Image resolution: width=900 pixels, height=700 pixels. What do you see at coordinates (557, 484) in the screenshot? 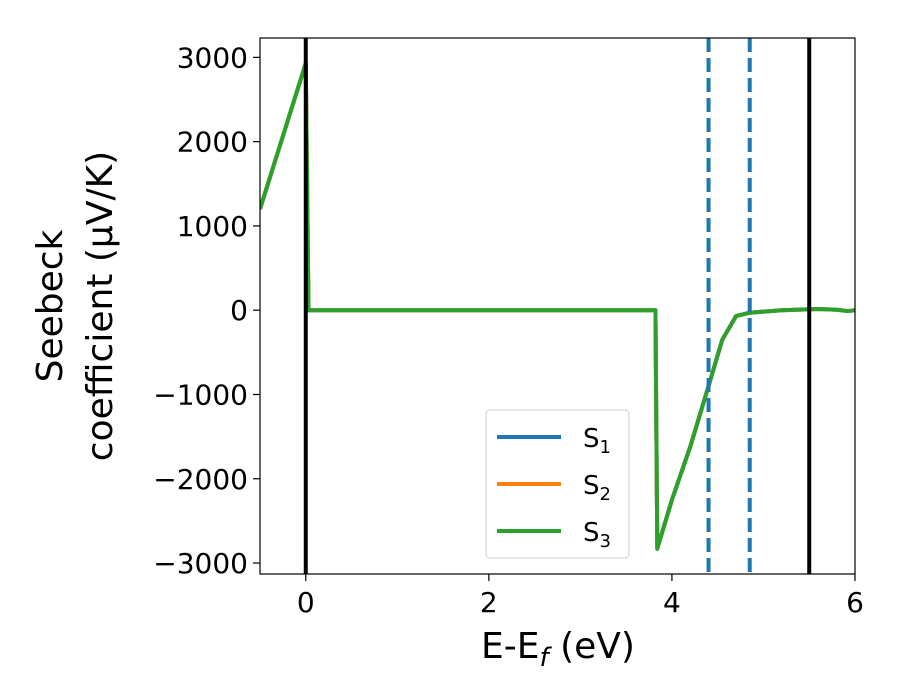
I see `legend: S1 S2 S3` at bounding box center [557, 484].